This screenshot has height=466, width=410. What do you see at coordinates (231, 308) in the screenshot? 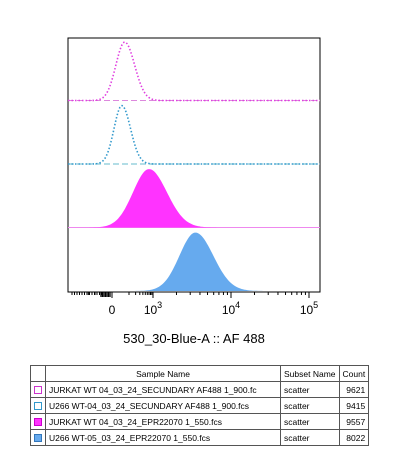
I see `x-tick-label: 10⁴` at bounding box center [231, 308].